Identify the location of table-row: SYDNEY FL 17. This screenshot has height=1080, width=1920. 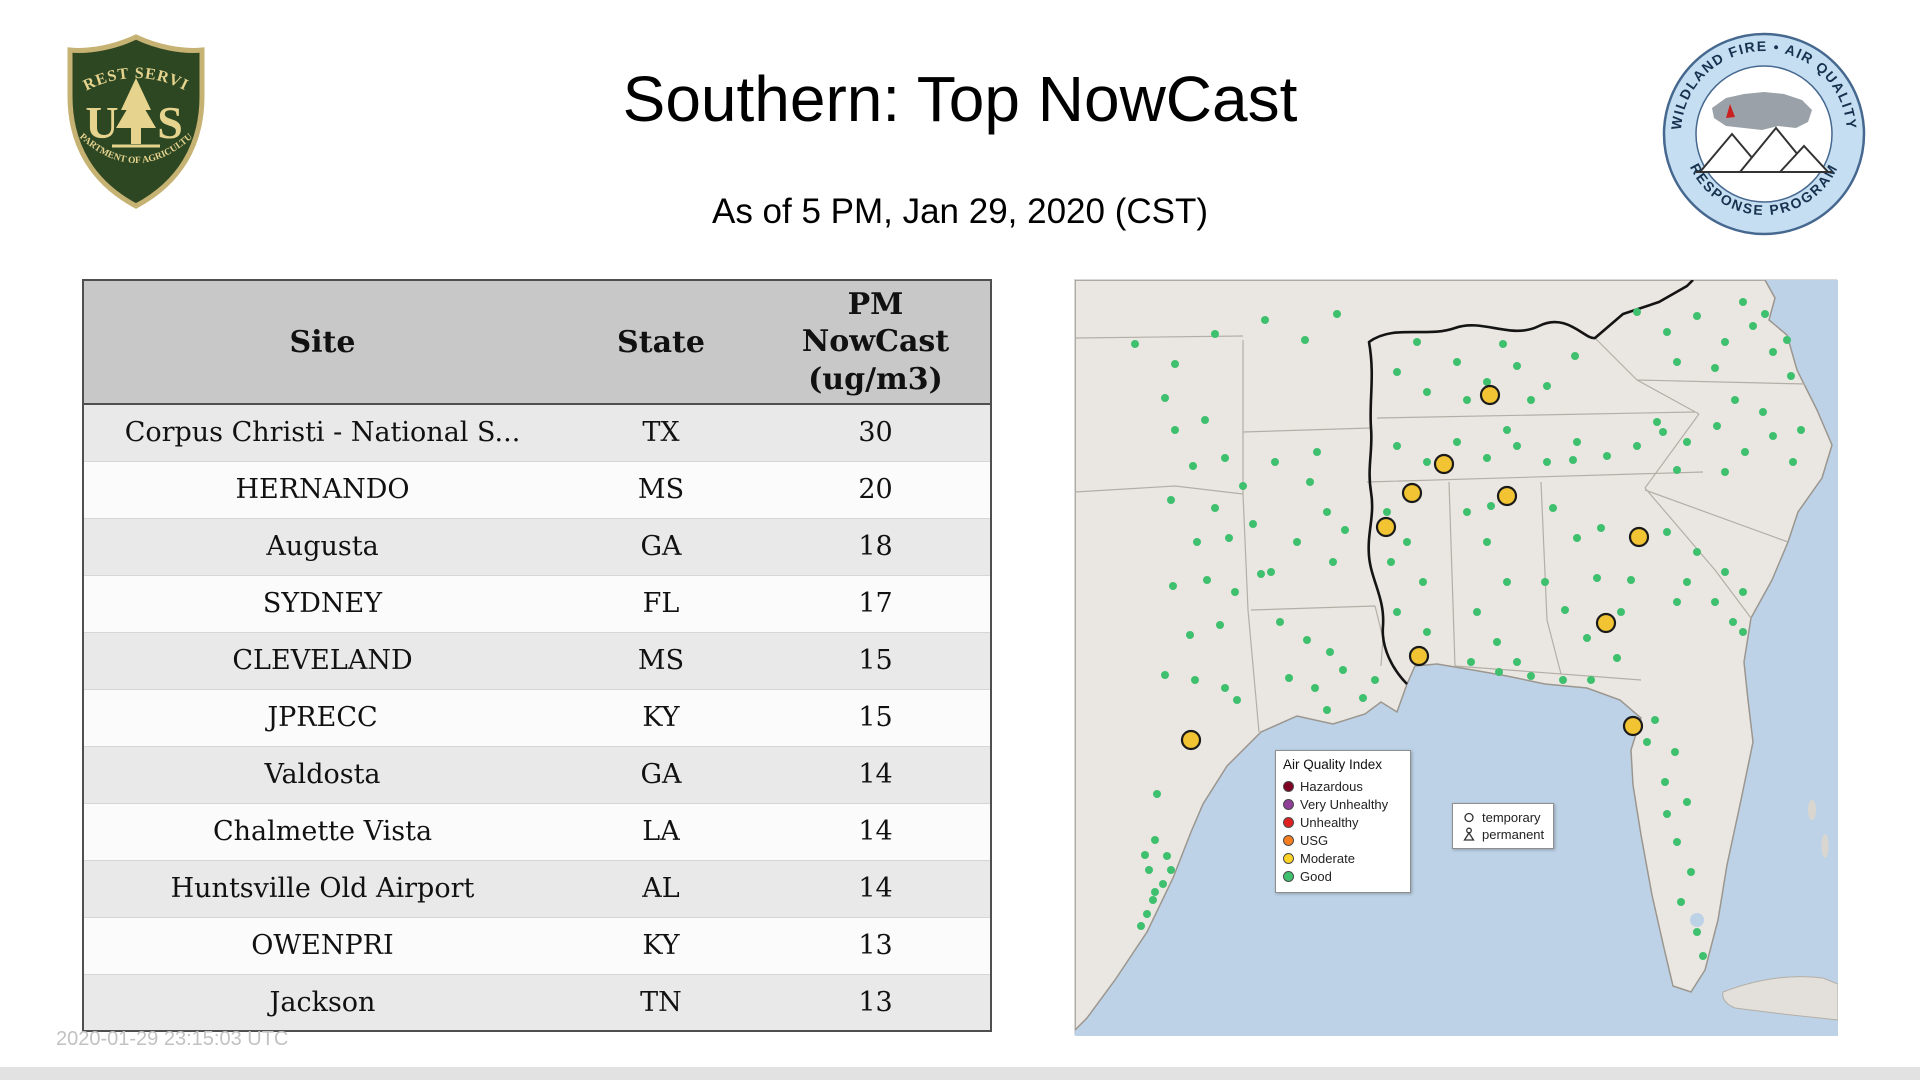
(537, 603).